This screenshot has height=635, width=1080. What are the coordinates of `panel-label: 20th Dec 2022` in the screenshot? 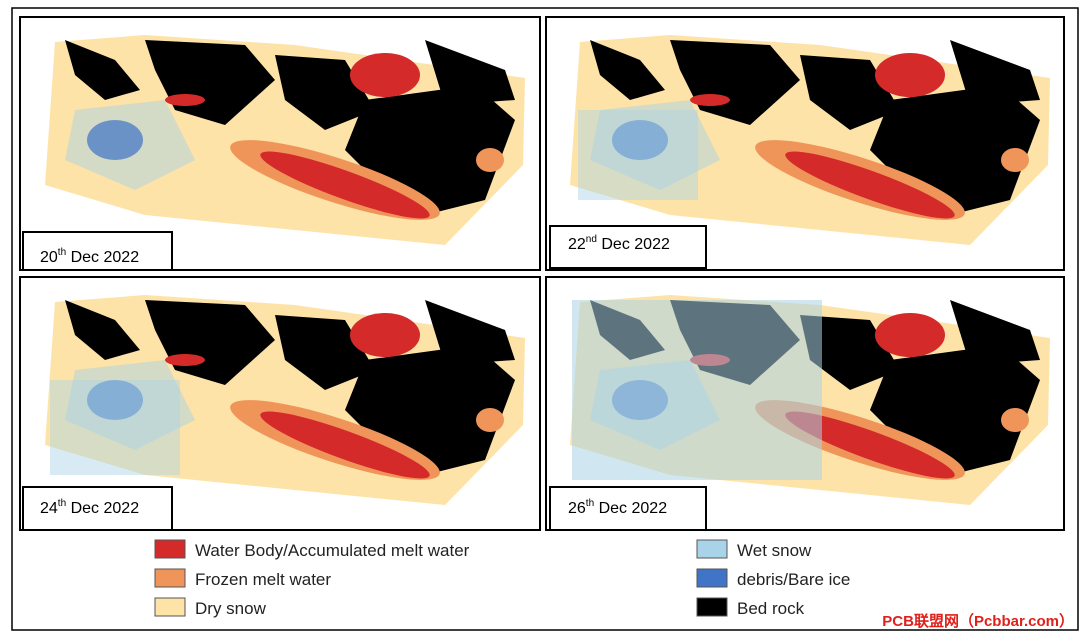 It's located at (89, 256).